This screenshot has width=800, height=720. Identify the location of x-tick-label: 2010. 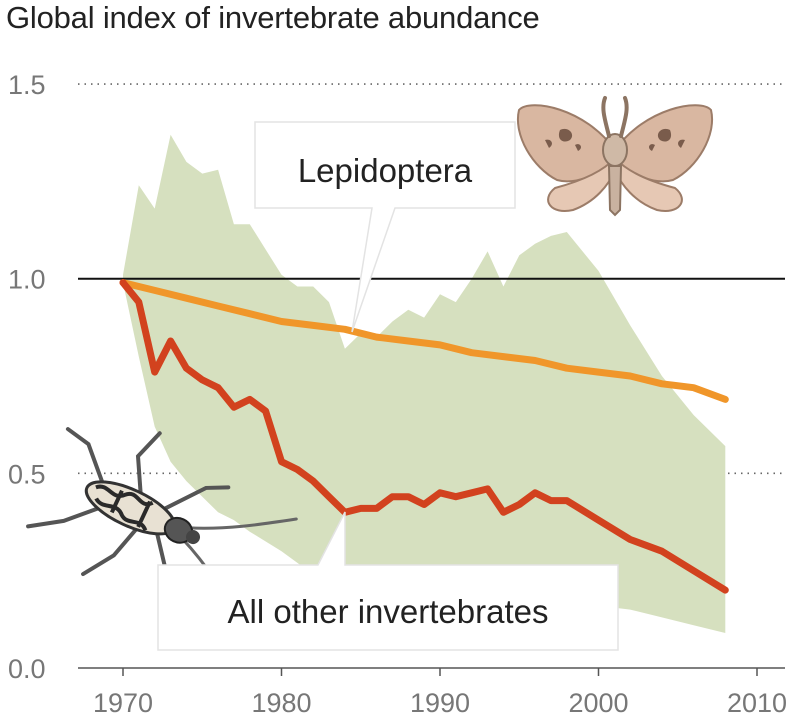
(757, 703).